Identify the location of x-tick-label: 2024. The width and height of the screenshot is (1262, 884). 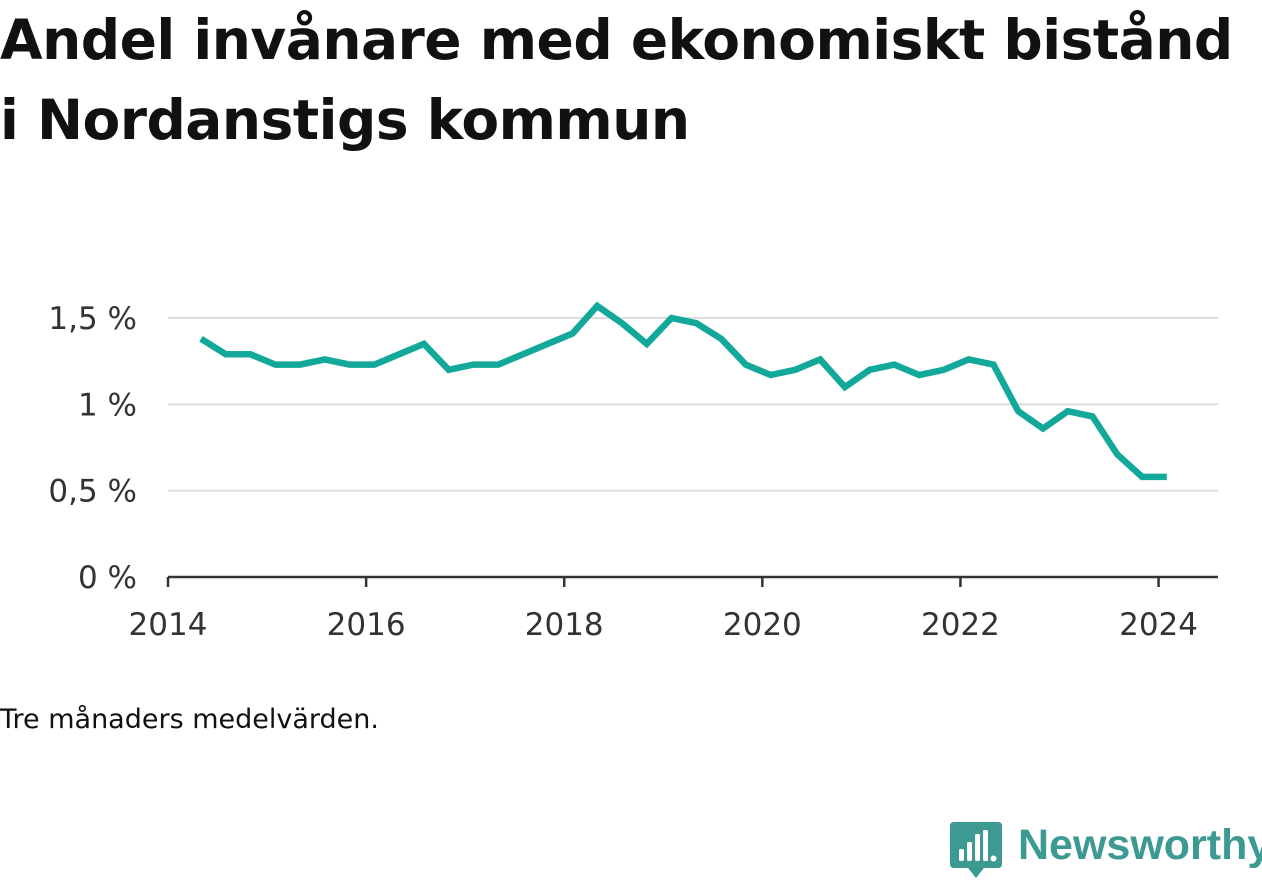
(1158, 625).